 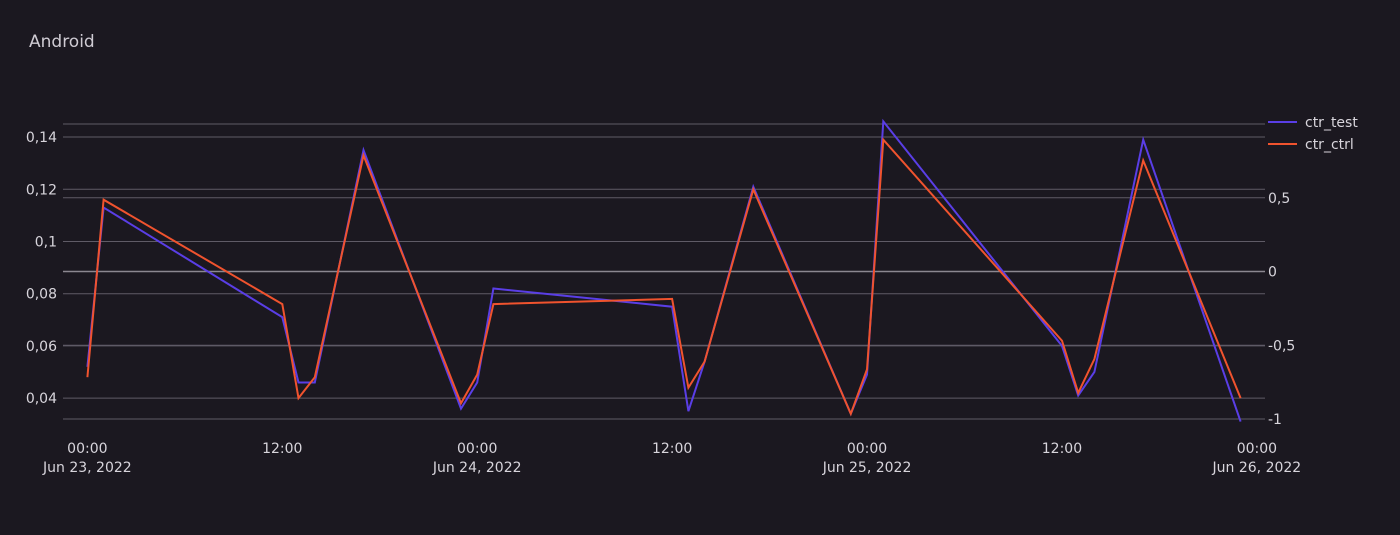 I want to click on left-tick-label: 0,14, so click(x=41, y=138).